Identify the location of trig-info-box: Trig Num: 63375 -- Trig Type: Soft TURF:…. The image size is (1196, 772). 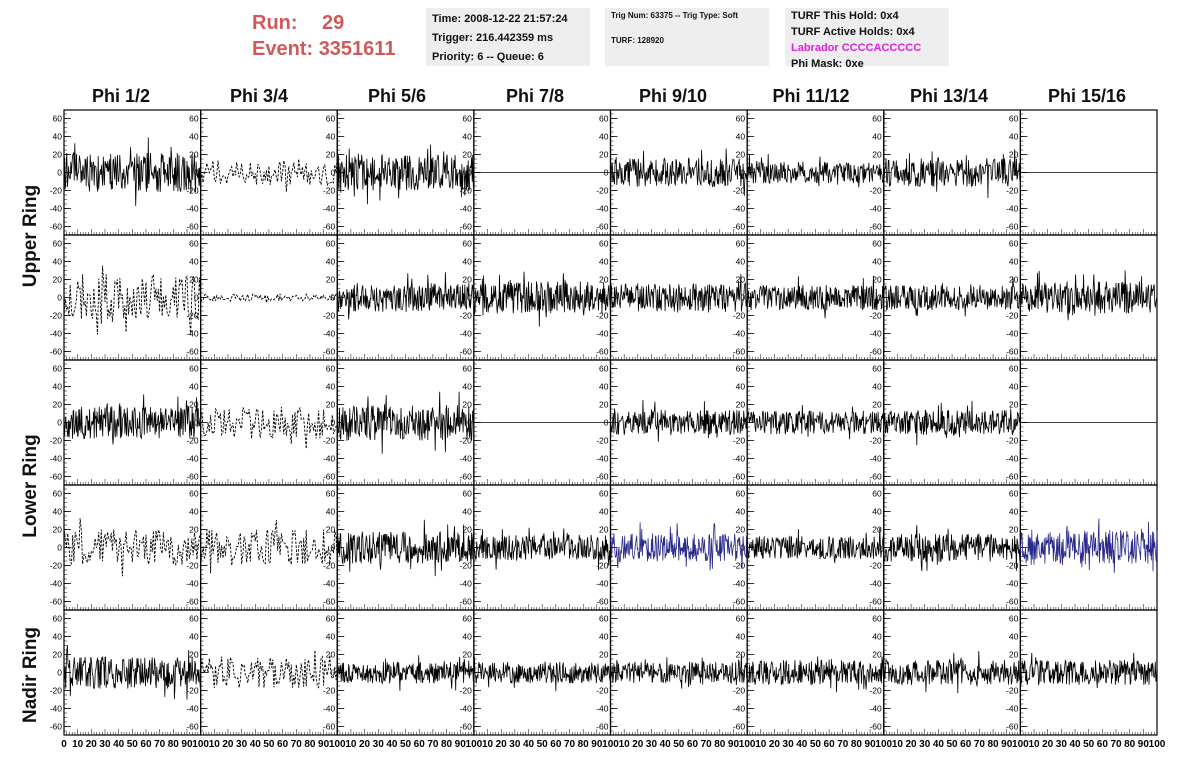
(687, 37).